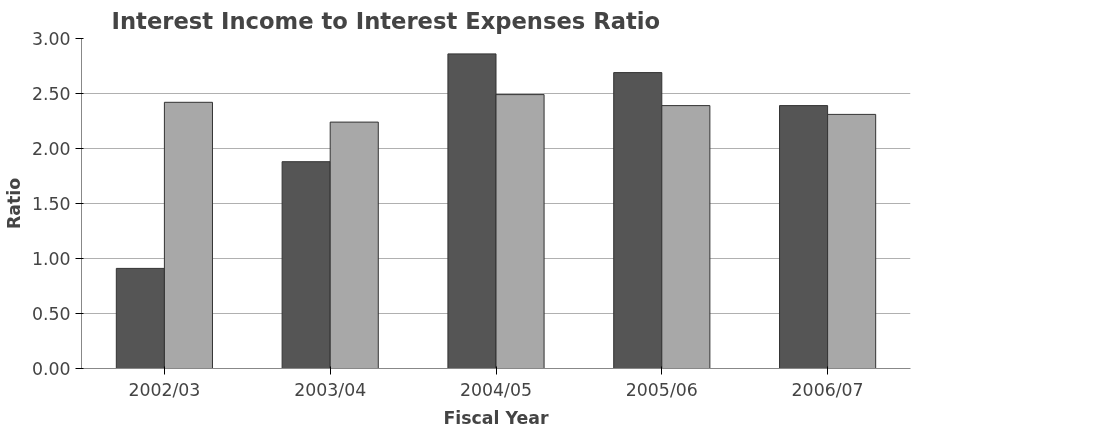 This screenshot has width=1099, height=439. What do you see at coordinates (164, 389) in the screenshot?
I see `x-tick-label: 2002/03` at bounding box center [164, 389].